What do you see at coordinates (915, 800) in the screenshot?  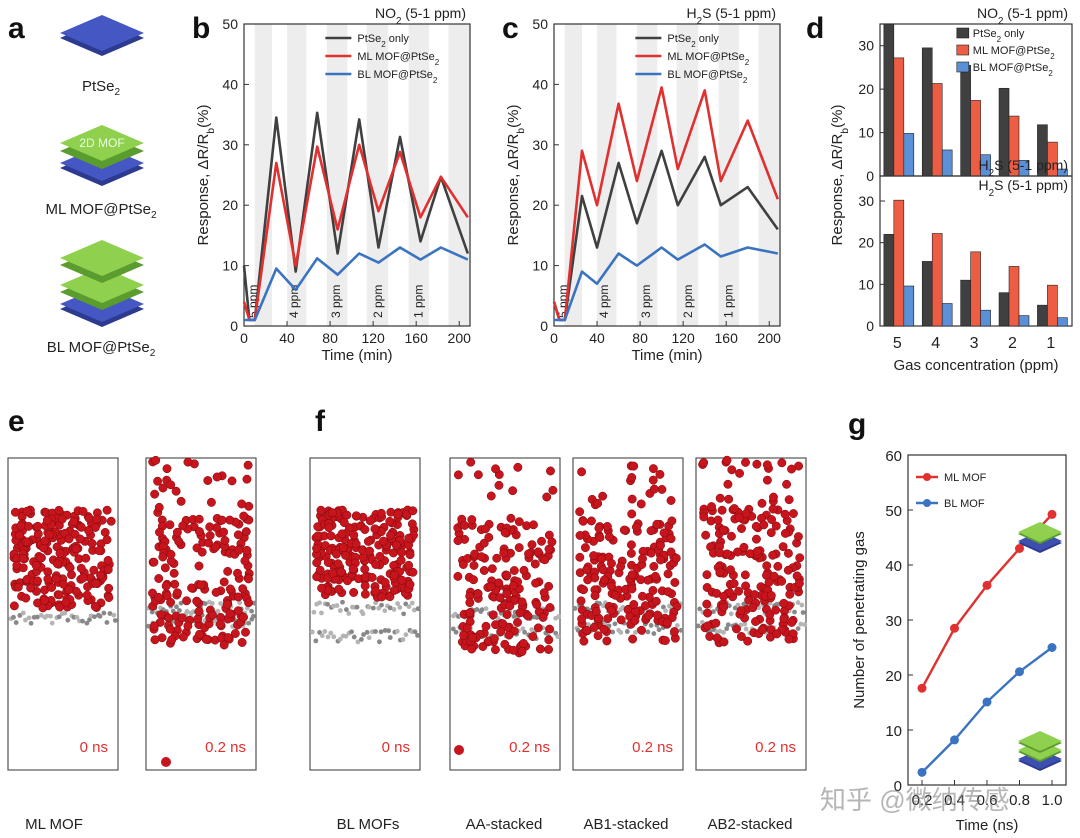 I see `watermark: 知乎 @微纳传感` at bounding box center [915, 800].